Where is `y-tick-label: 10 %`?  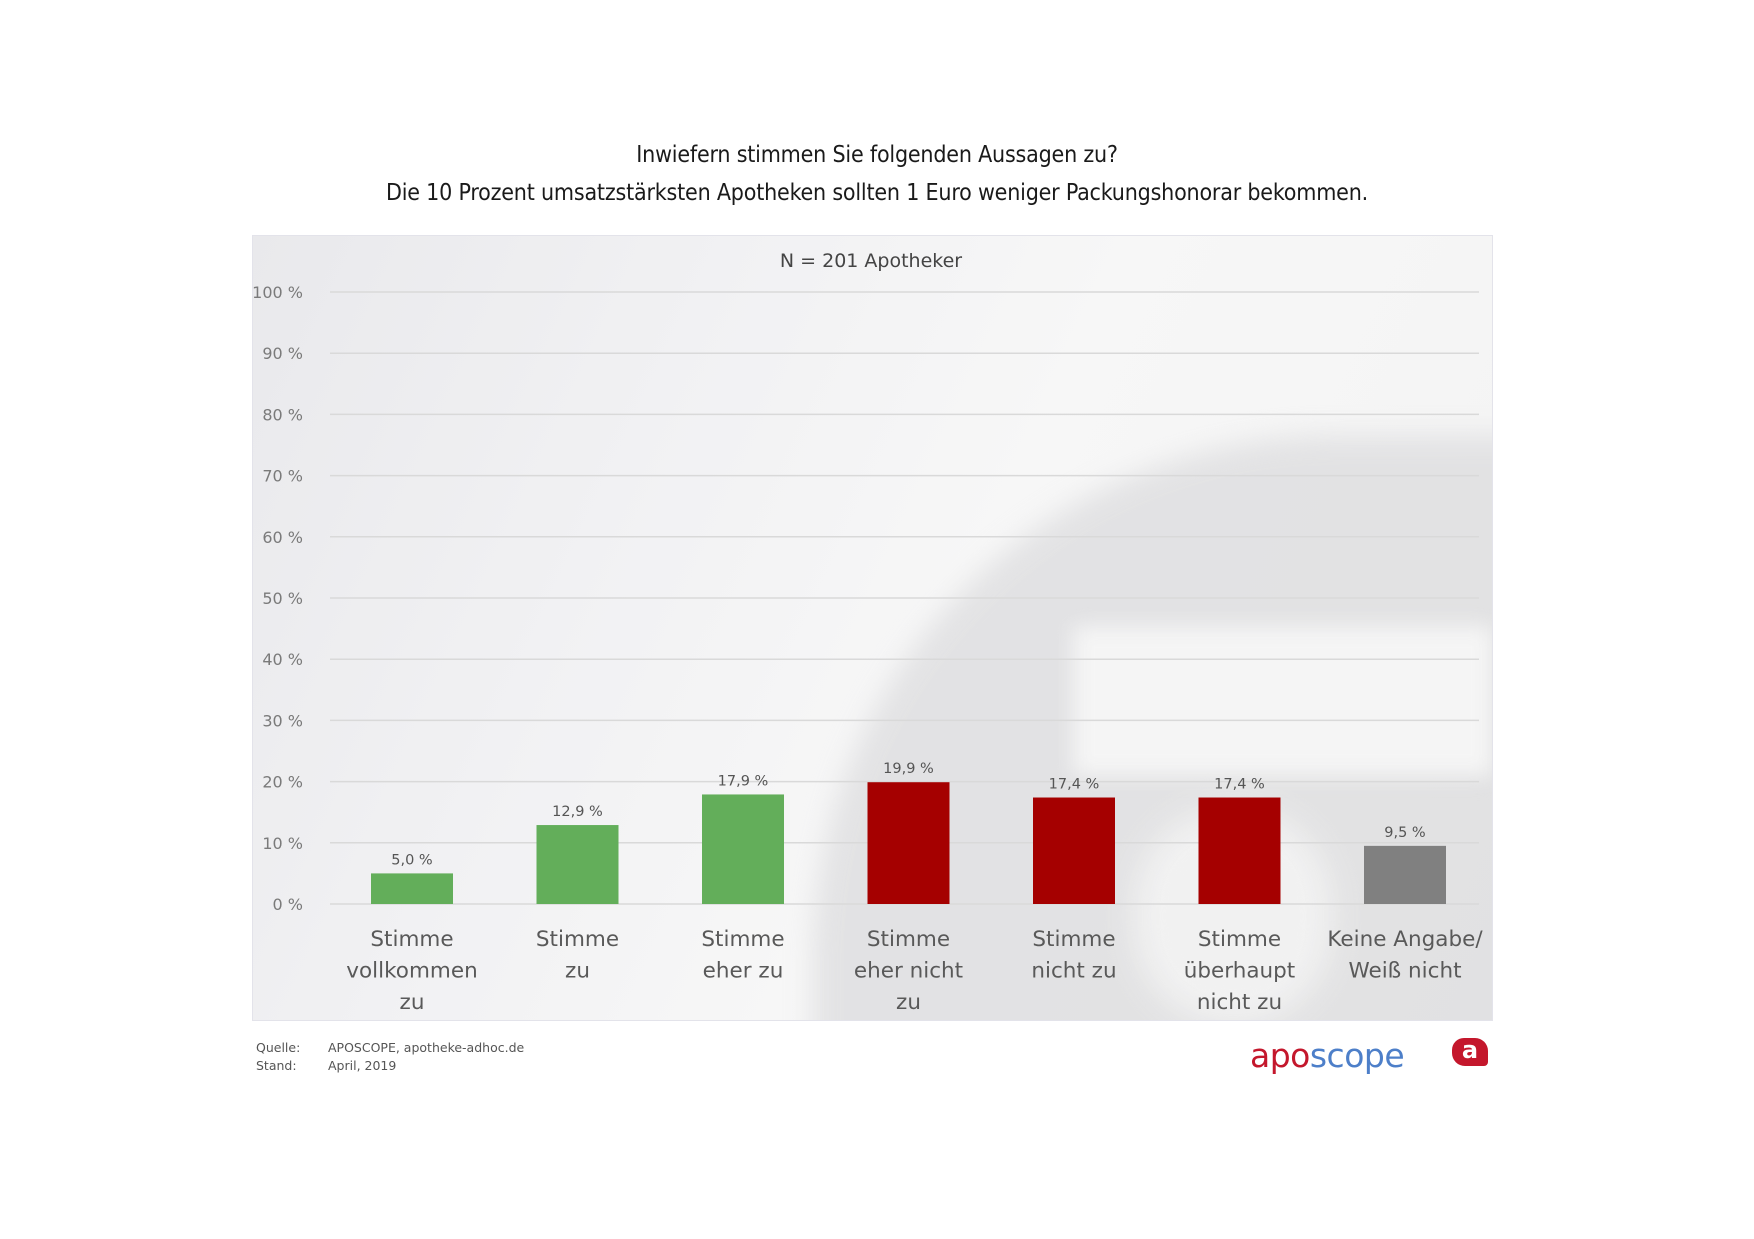 y-tick-label: 10 % is located at coordinates (282, 843).